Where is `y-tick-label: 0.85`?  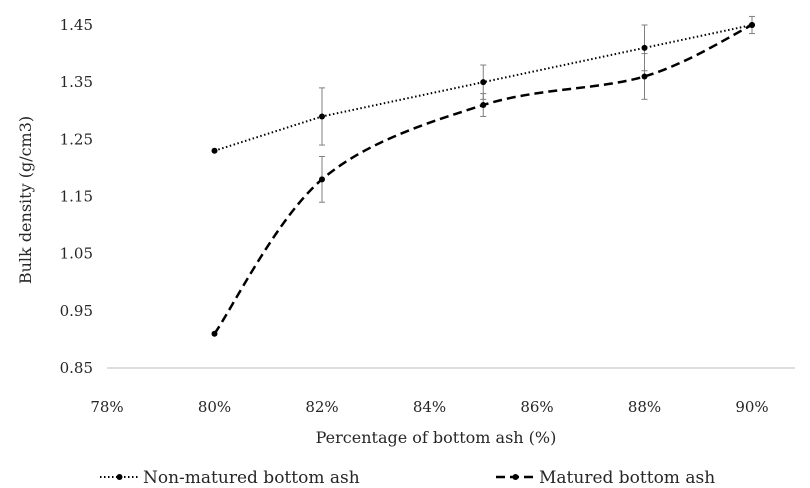
y-tick-label: 0.85 is located at coordinates (76, 368).